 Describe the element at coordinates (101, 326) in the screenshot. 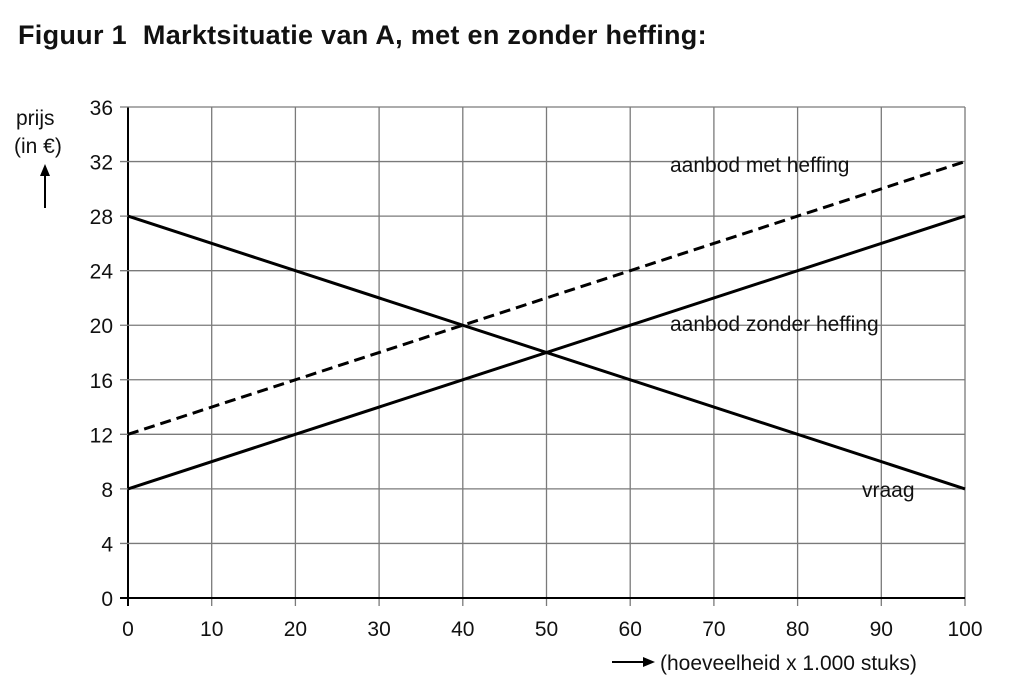

I see `y-tick-label-20: 20` at that location.